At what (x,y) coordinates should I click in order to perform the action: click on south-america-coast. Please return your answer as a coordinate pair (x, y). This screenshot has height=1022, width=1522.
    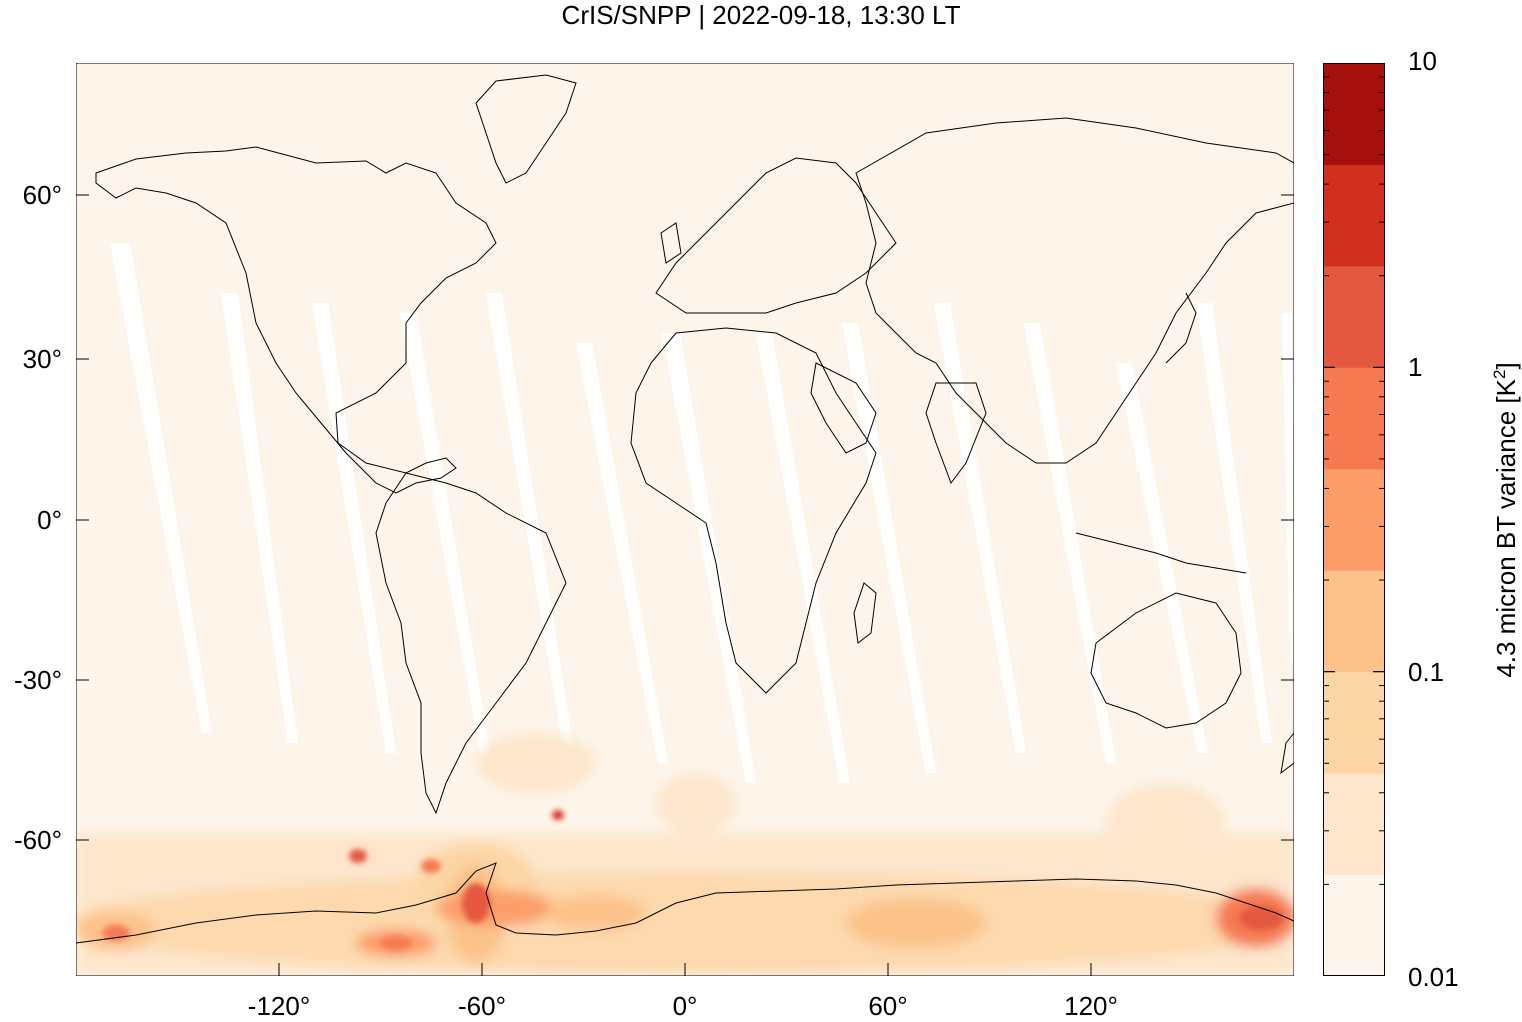
    Looking at the image, I should click on (471, 643).